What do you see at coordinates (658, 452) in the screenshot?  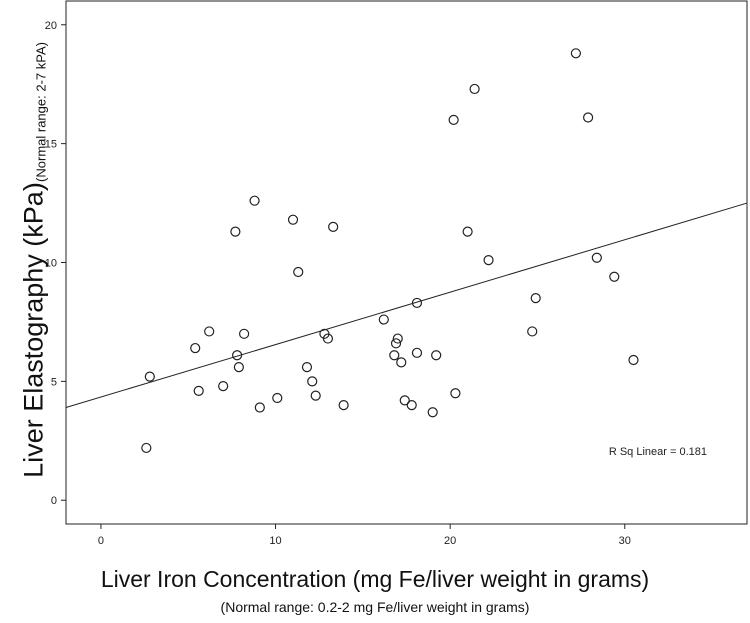 I see `r-squared-annotation: R Sq Linear = 0.181` at bounding box center [658, 452].